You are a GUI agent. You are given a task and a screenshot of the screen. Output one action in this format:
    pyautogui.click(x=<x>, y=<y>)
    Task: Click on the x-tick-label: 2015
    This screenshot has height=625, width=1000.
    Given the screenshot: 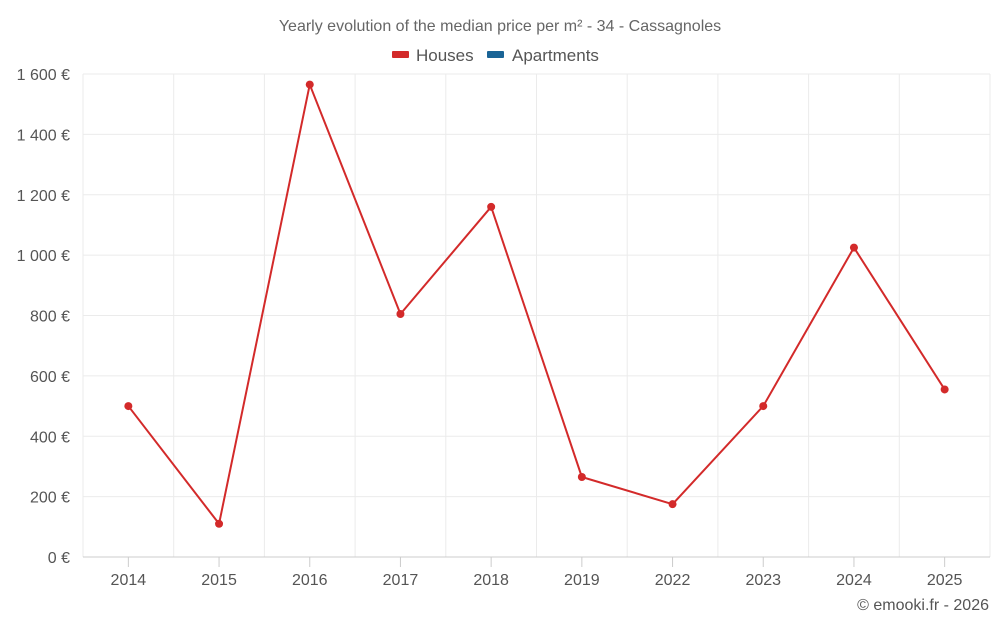 What is the action you would take?
    pyautogui.click(x=219, y=580)
    